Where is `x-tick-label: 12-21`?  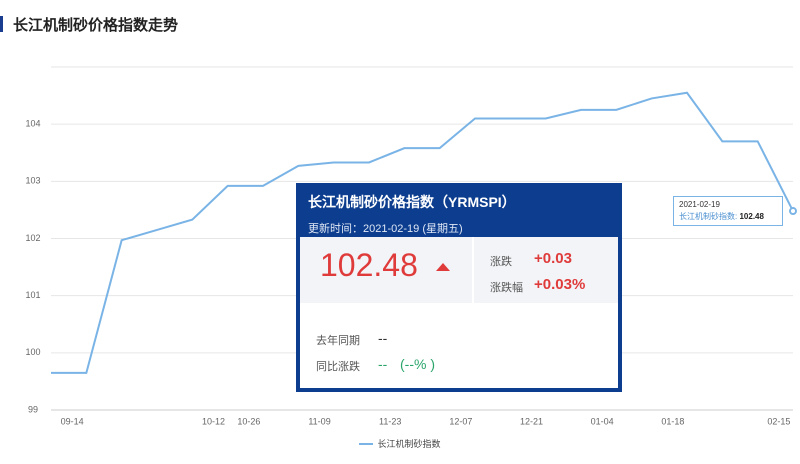 x-tick-label: 12-21 is located at coordinates (531, 421).